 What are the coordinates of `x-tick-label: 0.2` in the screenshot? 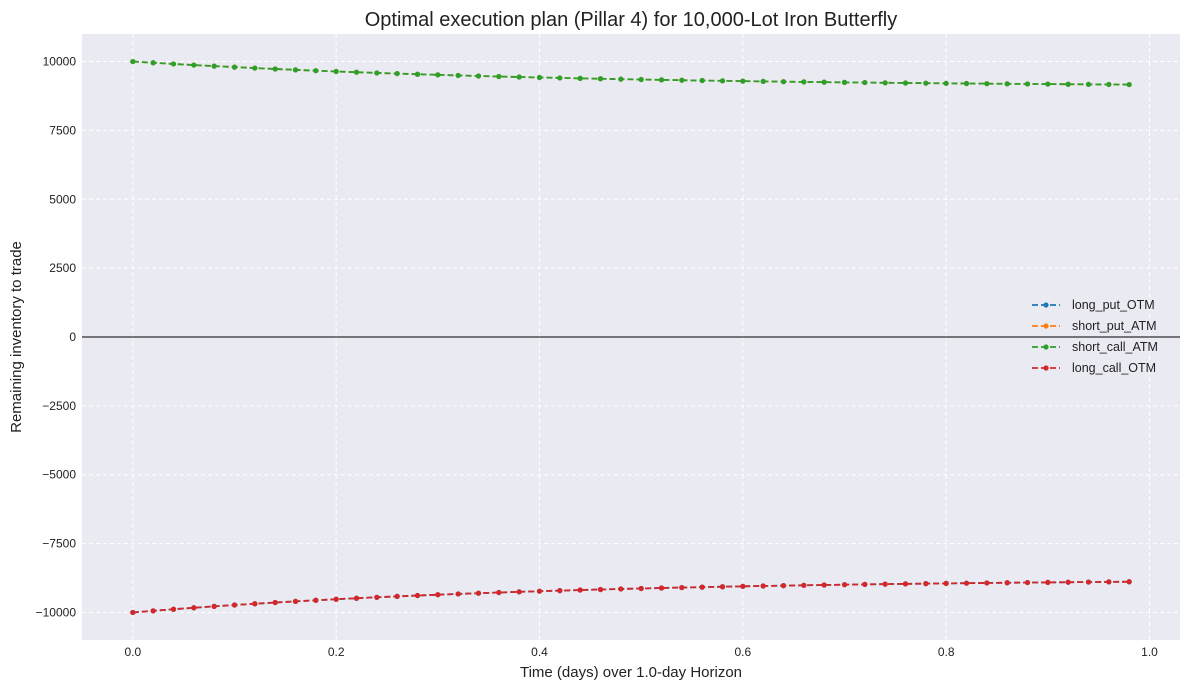 It's located at (336, 652).